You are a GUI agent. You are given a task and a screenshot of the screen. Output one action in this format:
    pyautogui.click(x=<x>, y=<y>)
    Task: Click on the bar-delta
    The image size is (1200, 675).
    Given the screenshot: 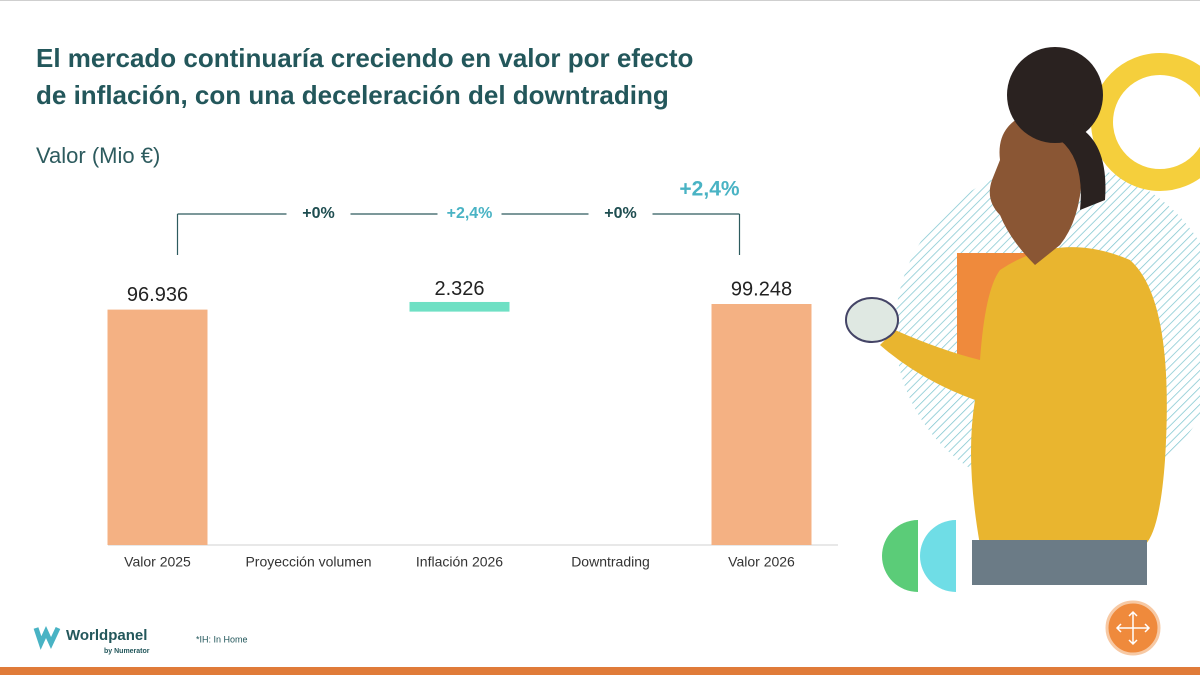 What is the action you would take?
    pyautogui.click(x=459, y=306)
    